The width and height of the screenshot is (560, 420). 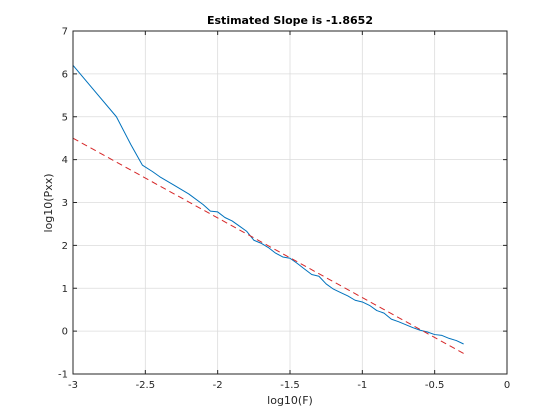 What do you see at coordinates (48, 202) in the screenshot?
I see `y-axis-label: log10(Pxx)` at bounding box center [48, 202].